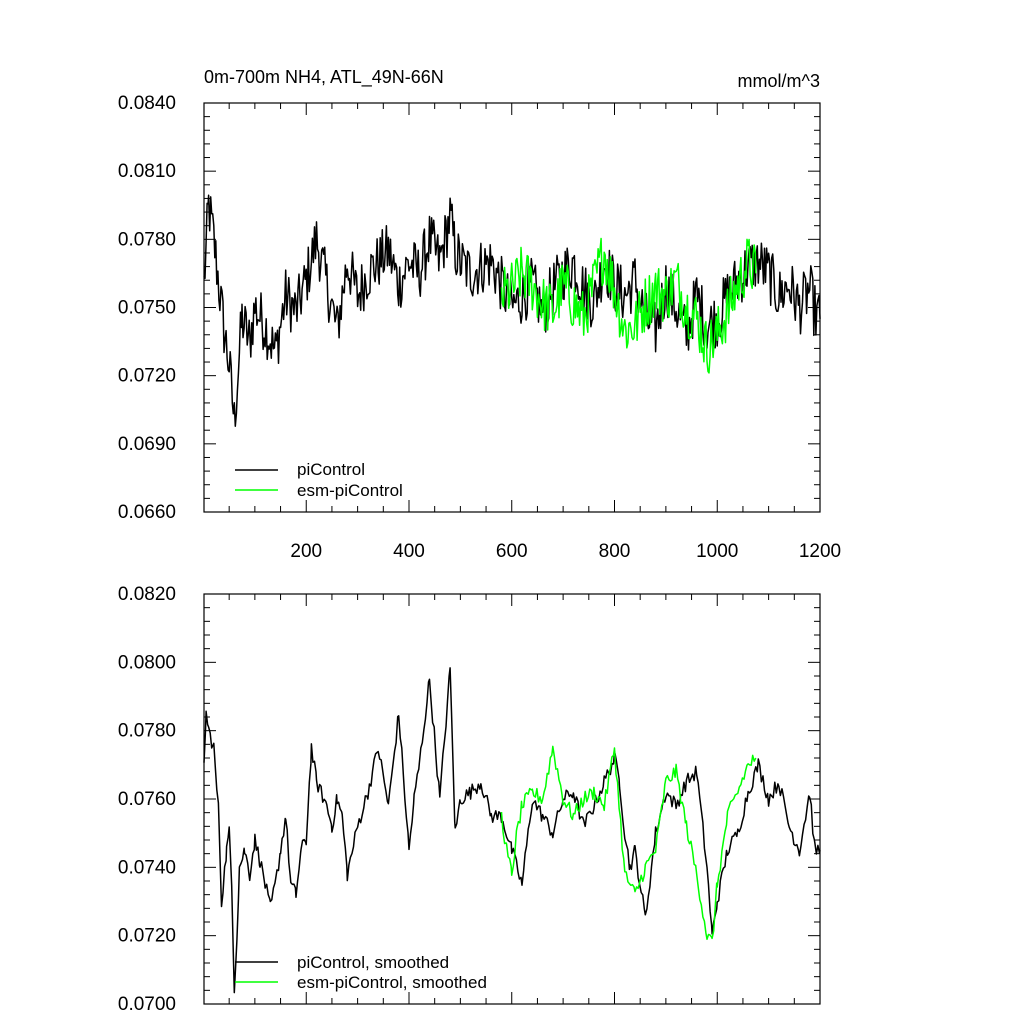 This screenshot has width=1024, height=1024. Describe the element at coordinates (628, 843) in the screenshot. I see `series-line-esm-picontrol-smoothed` at that location.